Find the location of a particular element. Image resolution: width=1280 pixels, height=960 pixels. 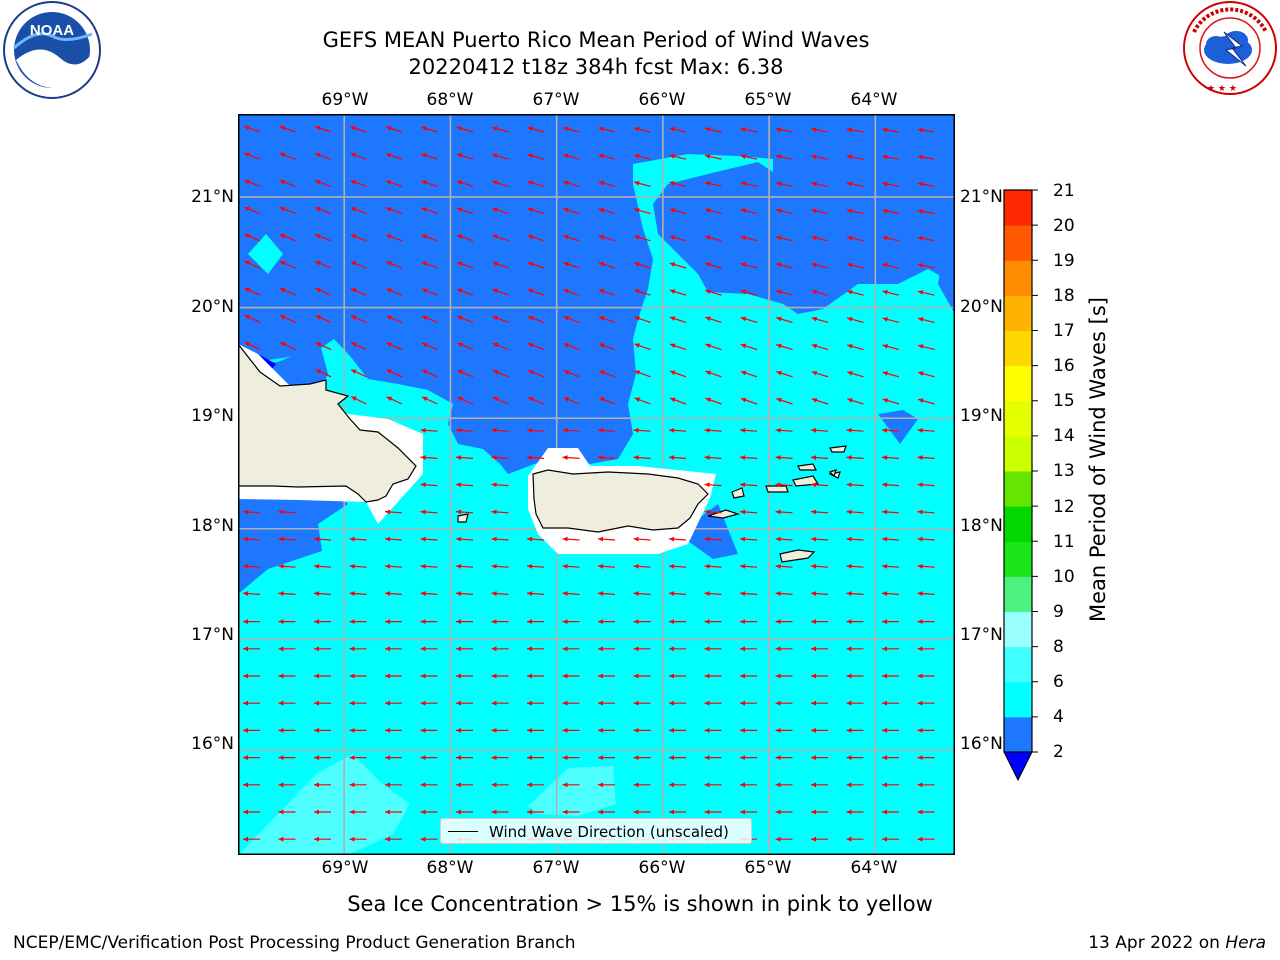

lat-label-right: 16°N is located at coordinates (981, 744).